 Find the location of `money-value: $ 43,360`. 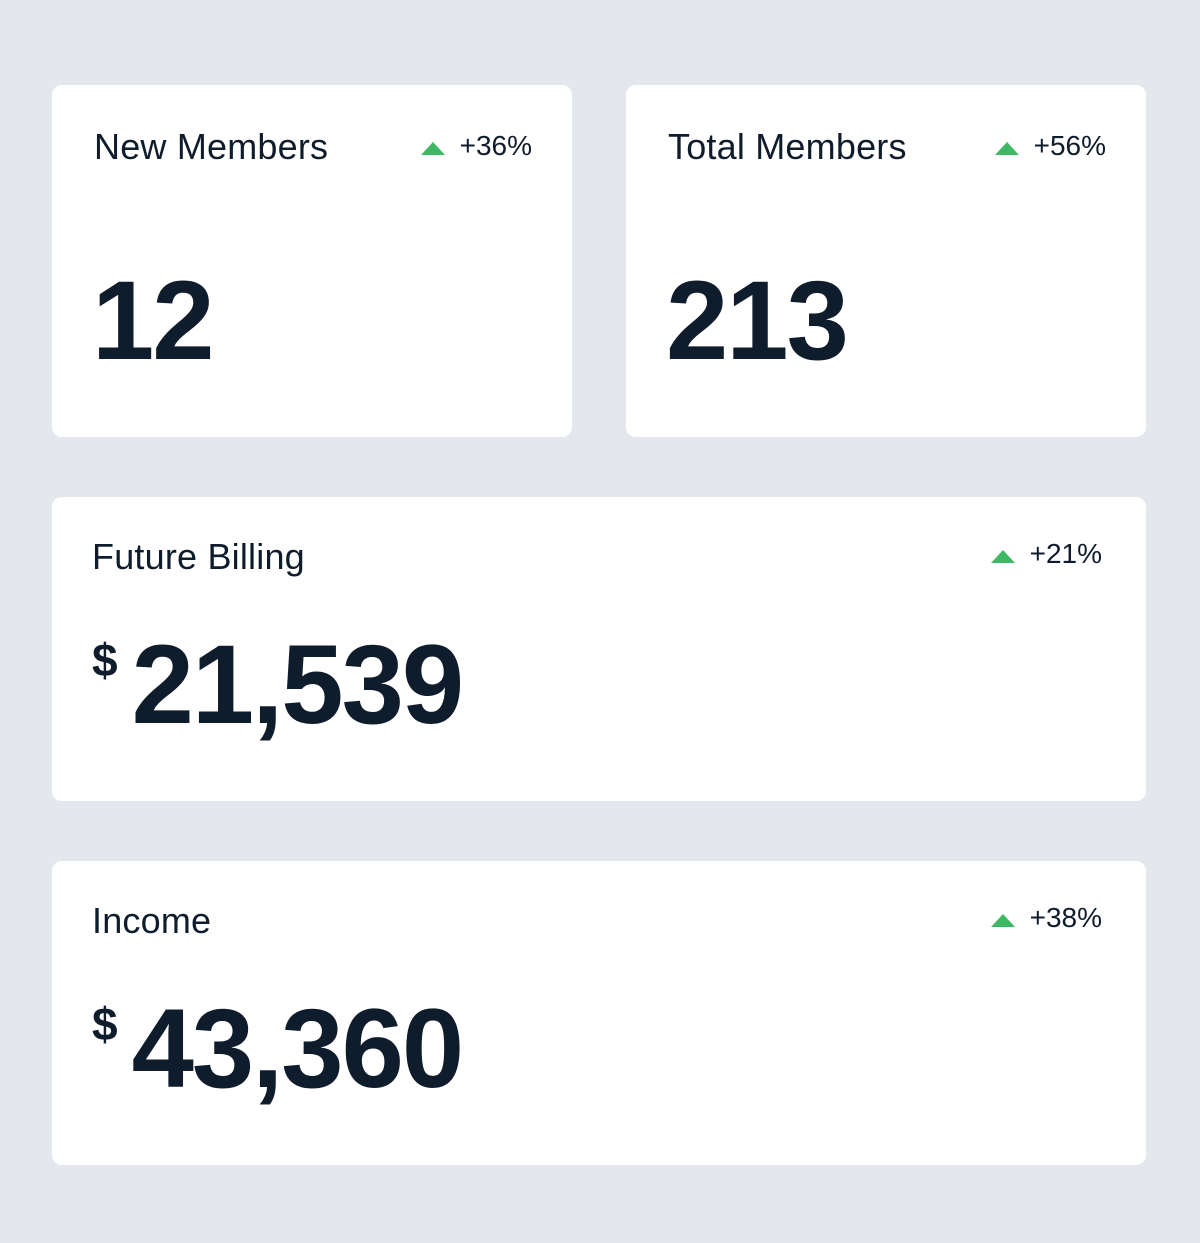

money-value: $ 43,360 is located at coordinates (278, 1048).